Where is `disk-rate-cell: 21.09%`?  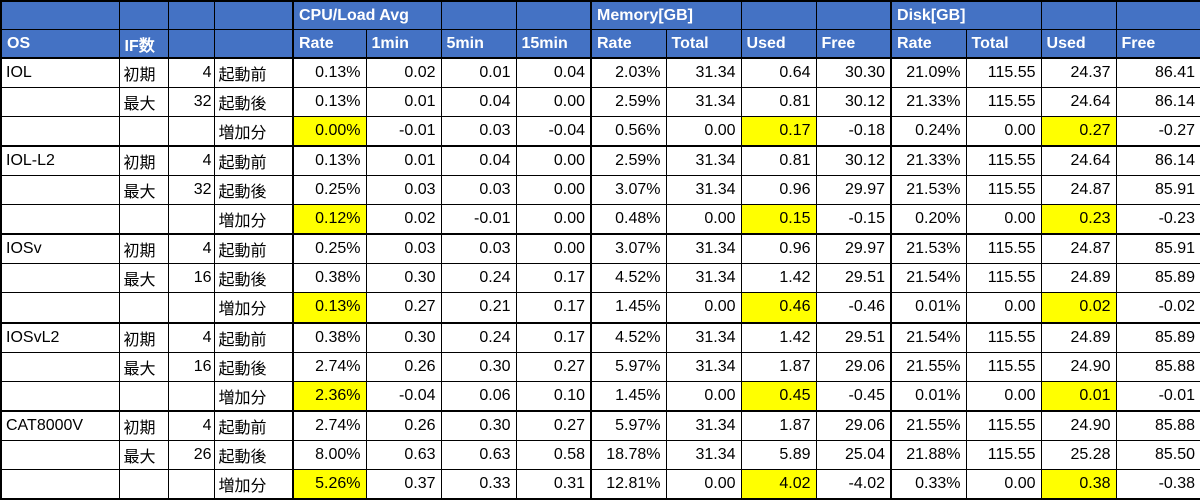
disk-rate-cell: 21.09% is located at coordinates (928, 73).